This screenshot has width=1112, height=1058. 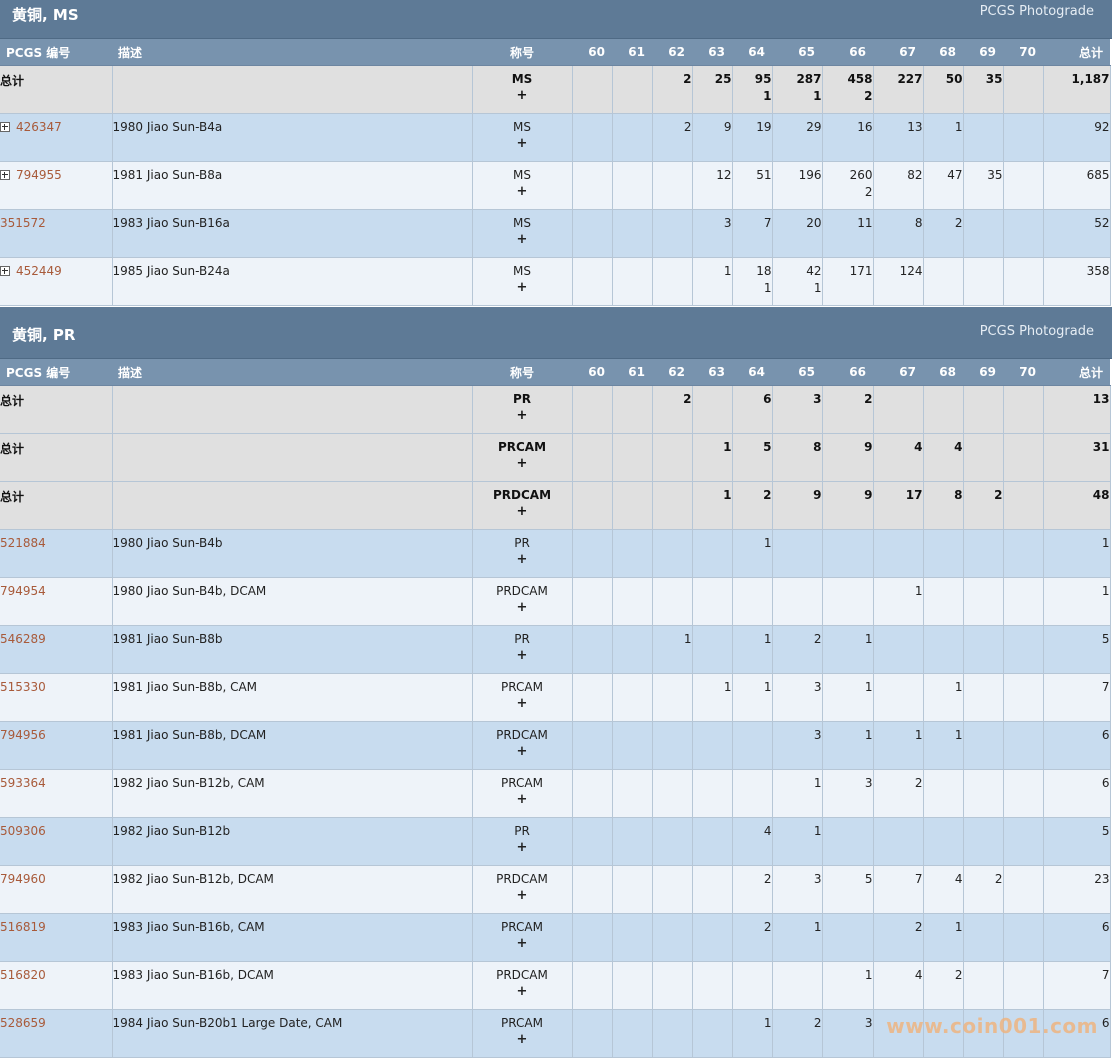 What do you see at coordinates (918, 447) in the screenshot?
I see `grade-count: 4` at bounding box center [918, 447].